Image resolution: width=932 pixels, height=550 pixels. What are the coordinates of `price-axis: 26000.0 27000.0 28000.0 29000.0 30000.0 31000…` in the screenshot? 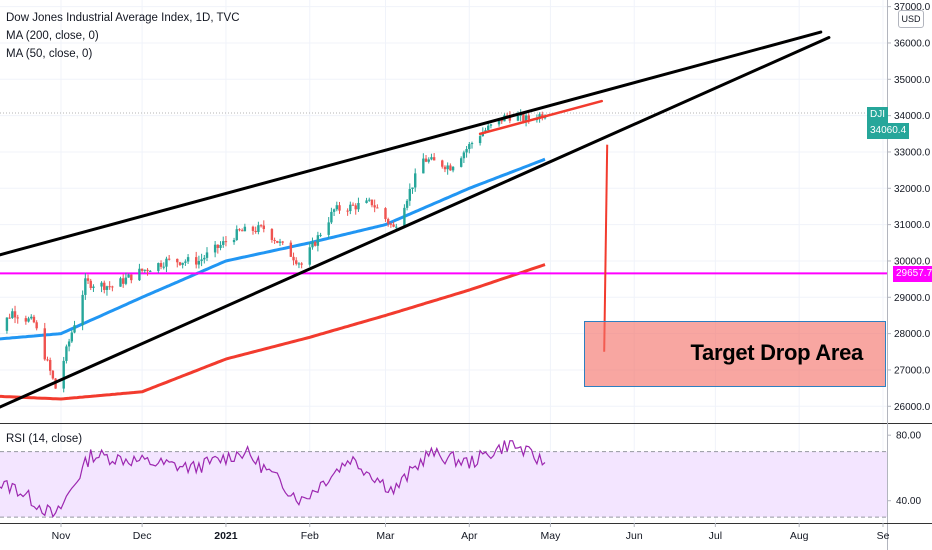 It's located at (909, 207).